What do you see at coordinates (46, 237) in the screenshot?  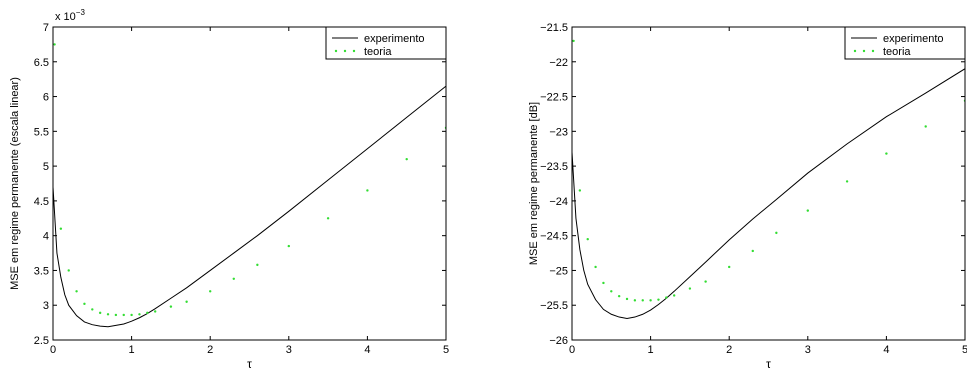 I see `y-tick-label: 4` at bounding box center [46, 237].